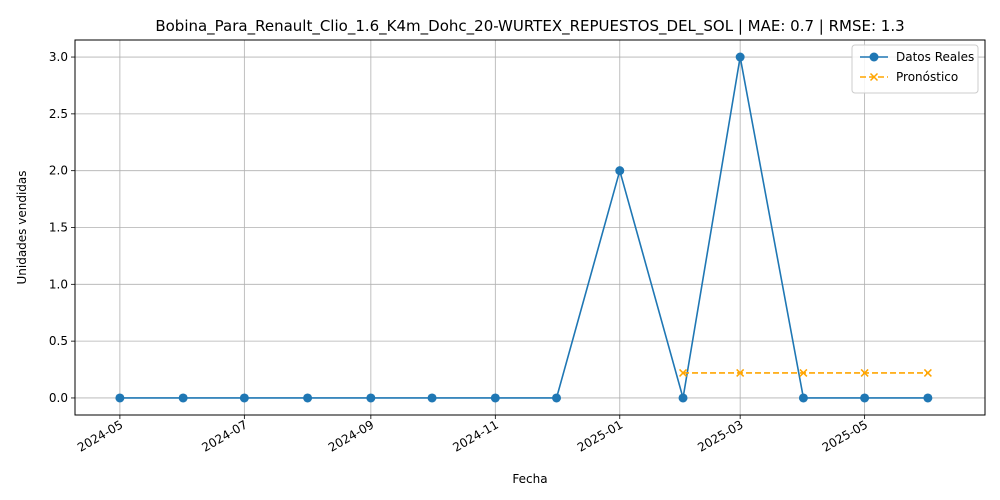 The image size is (1000, 500). I want to click on y-tick-label: 1.0, so click(58, 284).